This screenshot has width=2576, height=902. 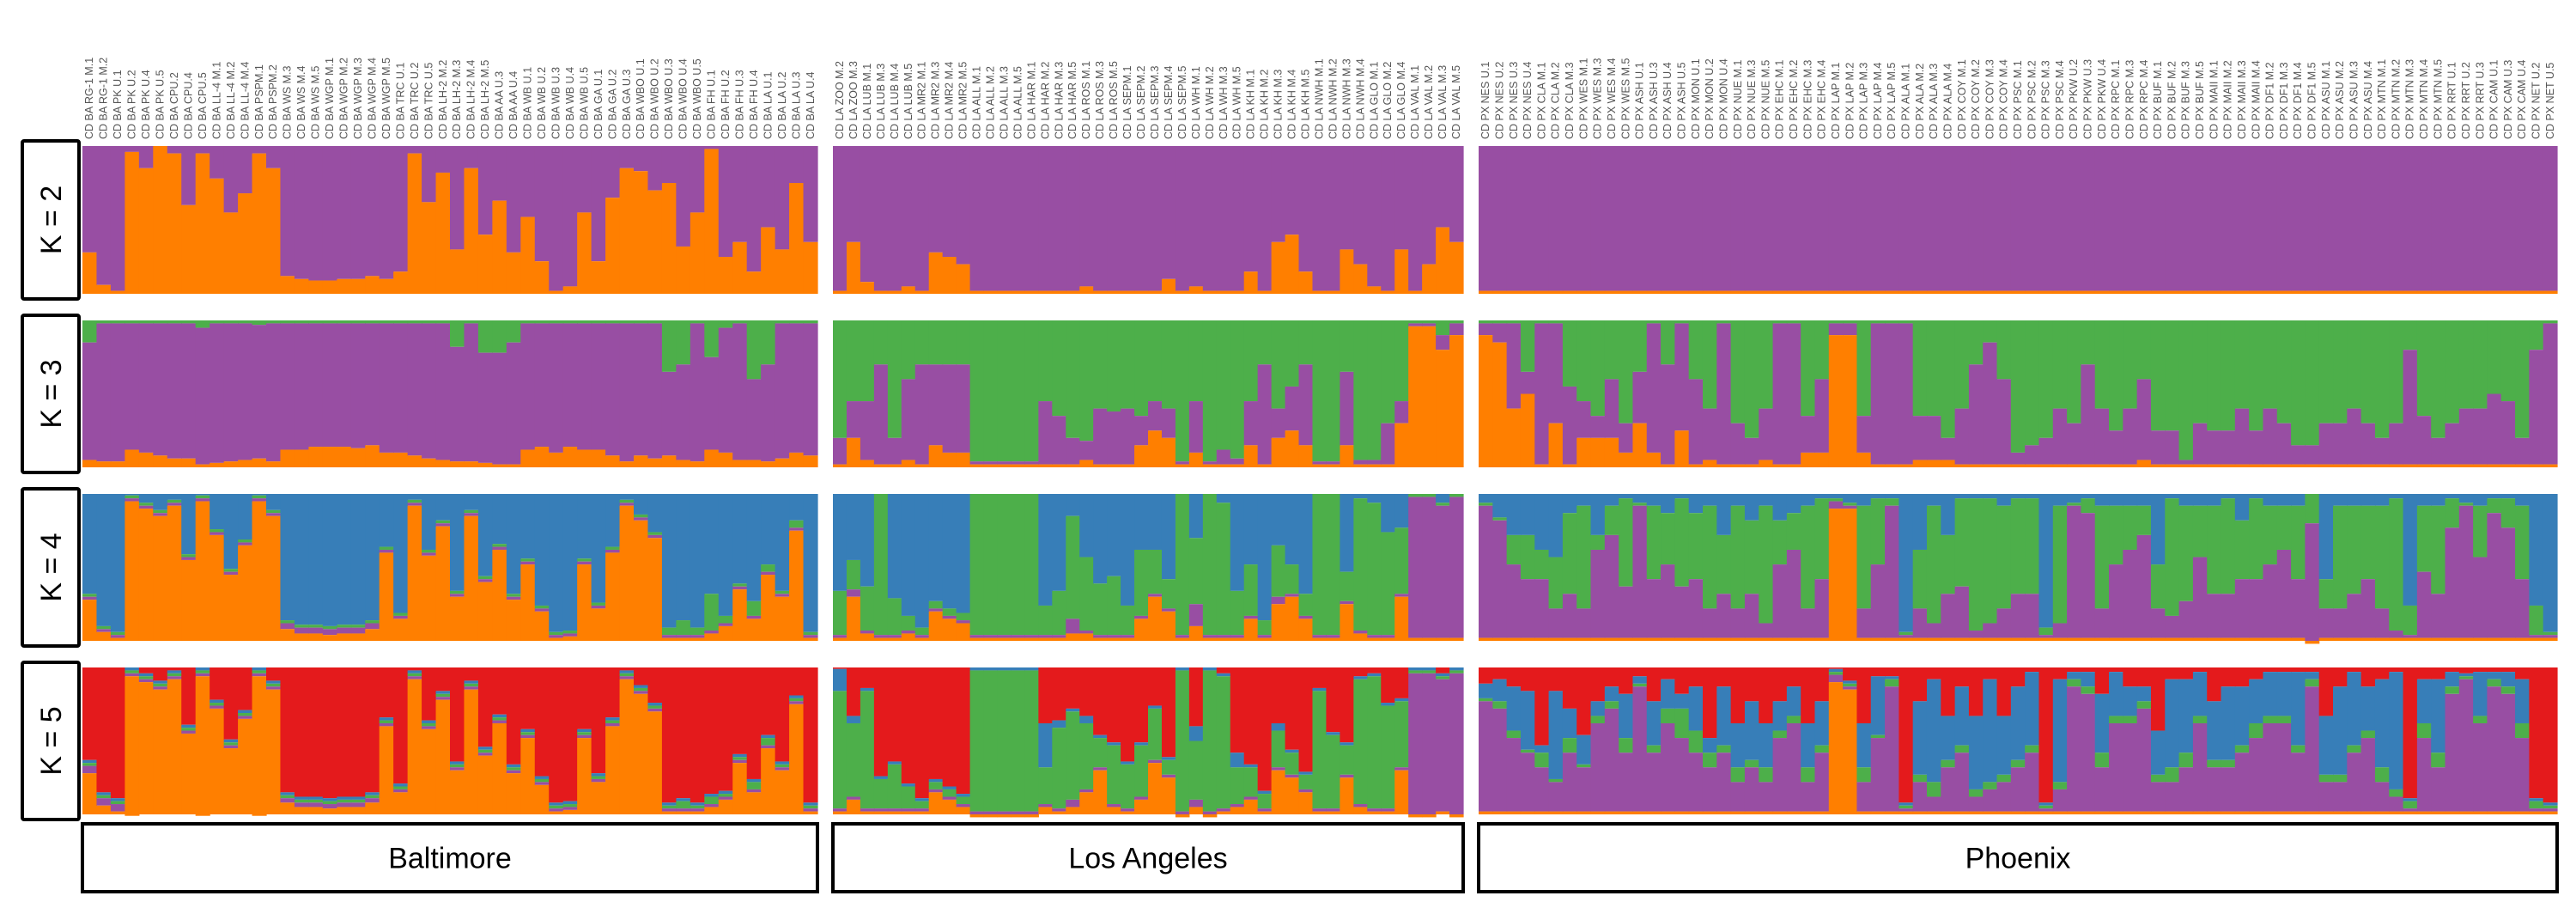 What do you see at coordinates (1169, 102) in the screenshot?
I see `sample-label: CD LA SEPM.4` at bounding box center [1169, 102].